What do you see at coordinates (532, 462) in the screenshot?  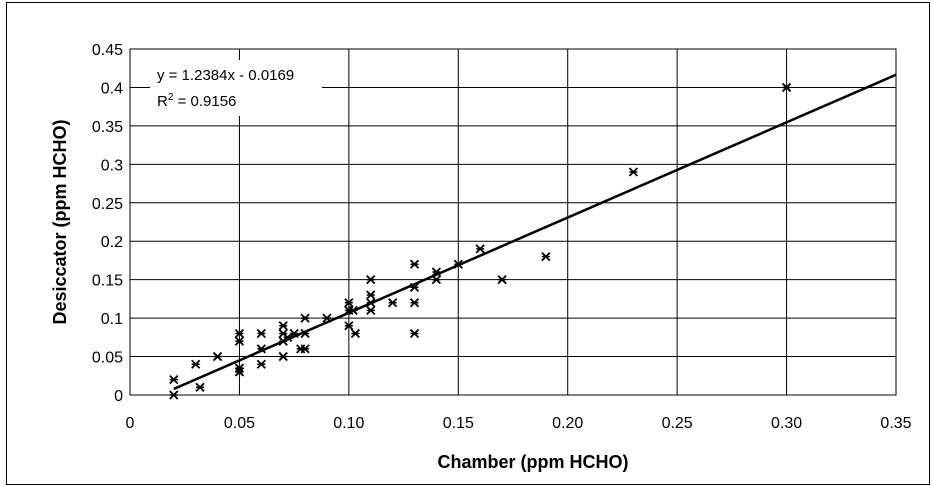 I see `x-axis-title: Chamber (ppm HCHO)` at bounding box center [532, 462].